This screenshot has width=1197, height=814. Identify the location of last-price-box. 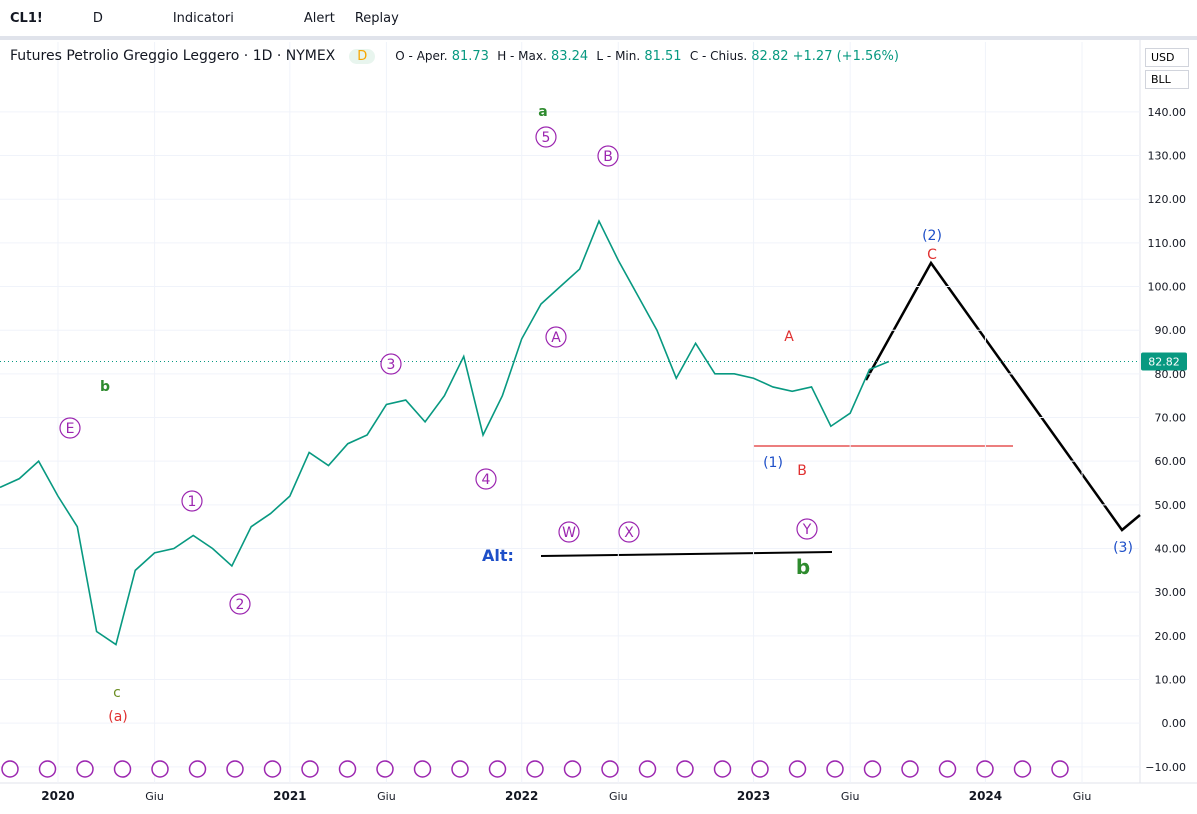
(1164, 361).